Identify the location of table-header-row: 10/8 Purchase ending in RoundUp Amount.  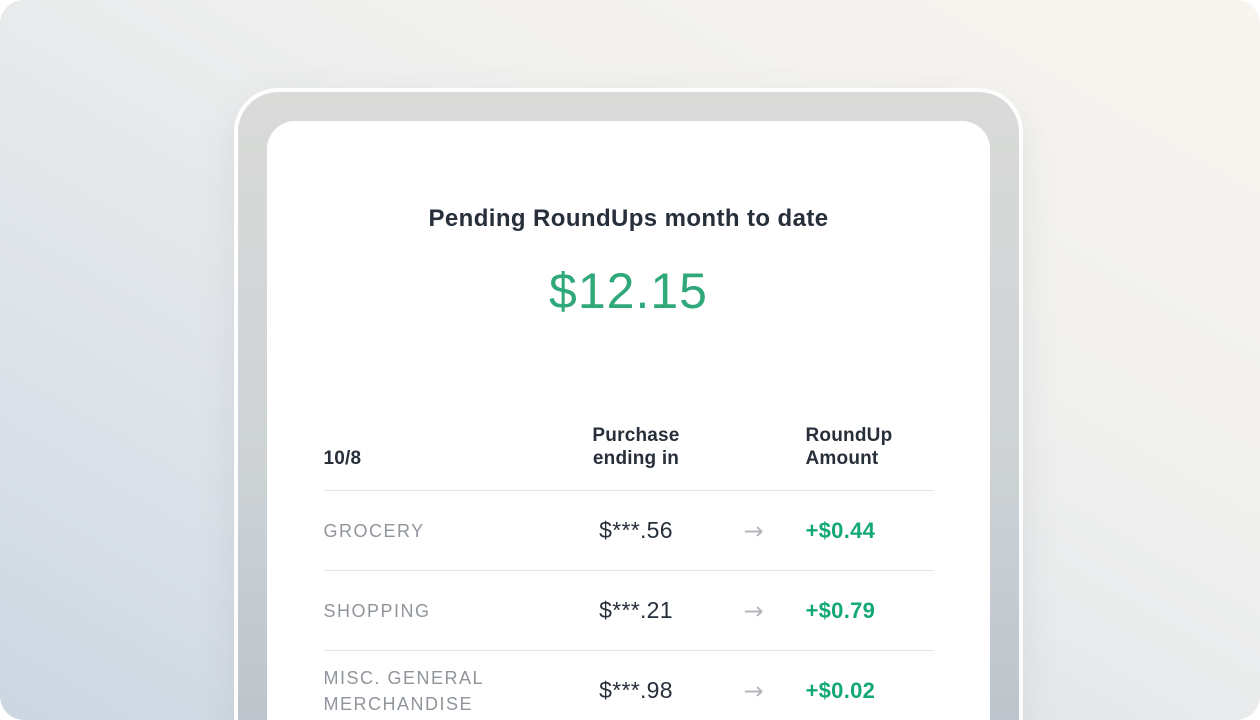
(628, 457).